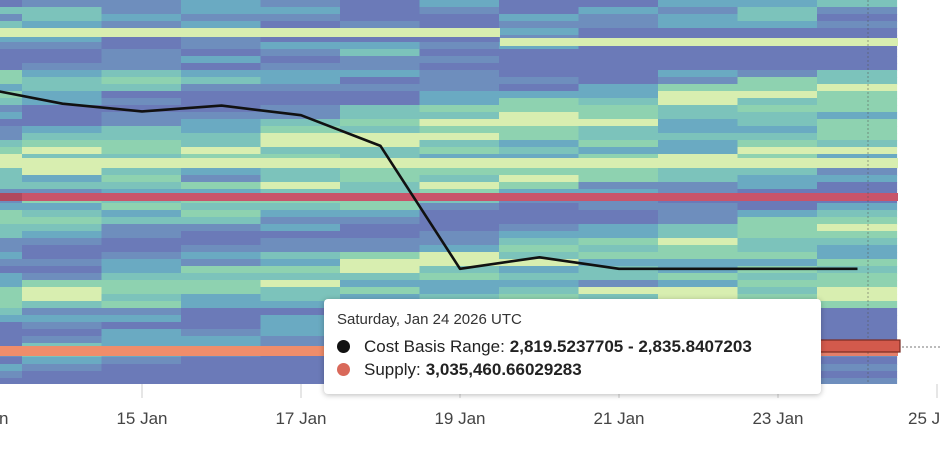 The height and width of the screenshot is (454, 942). I want to click on x-tick-label: 15 Jan, so click(141, 418).